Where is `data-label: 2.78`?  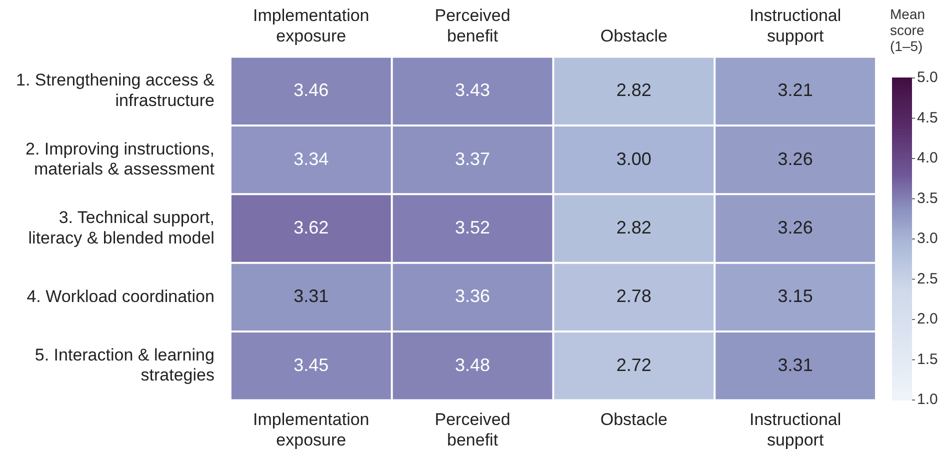
data-label: 2.78 is located at coordinates (634, 296).